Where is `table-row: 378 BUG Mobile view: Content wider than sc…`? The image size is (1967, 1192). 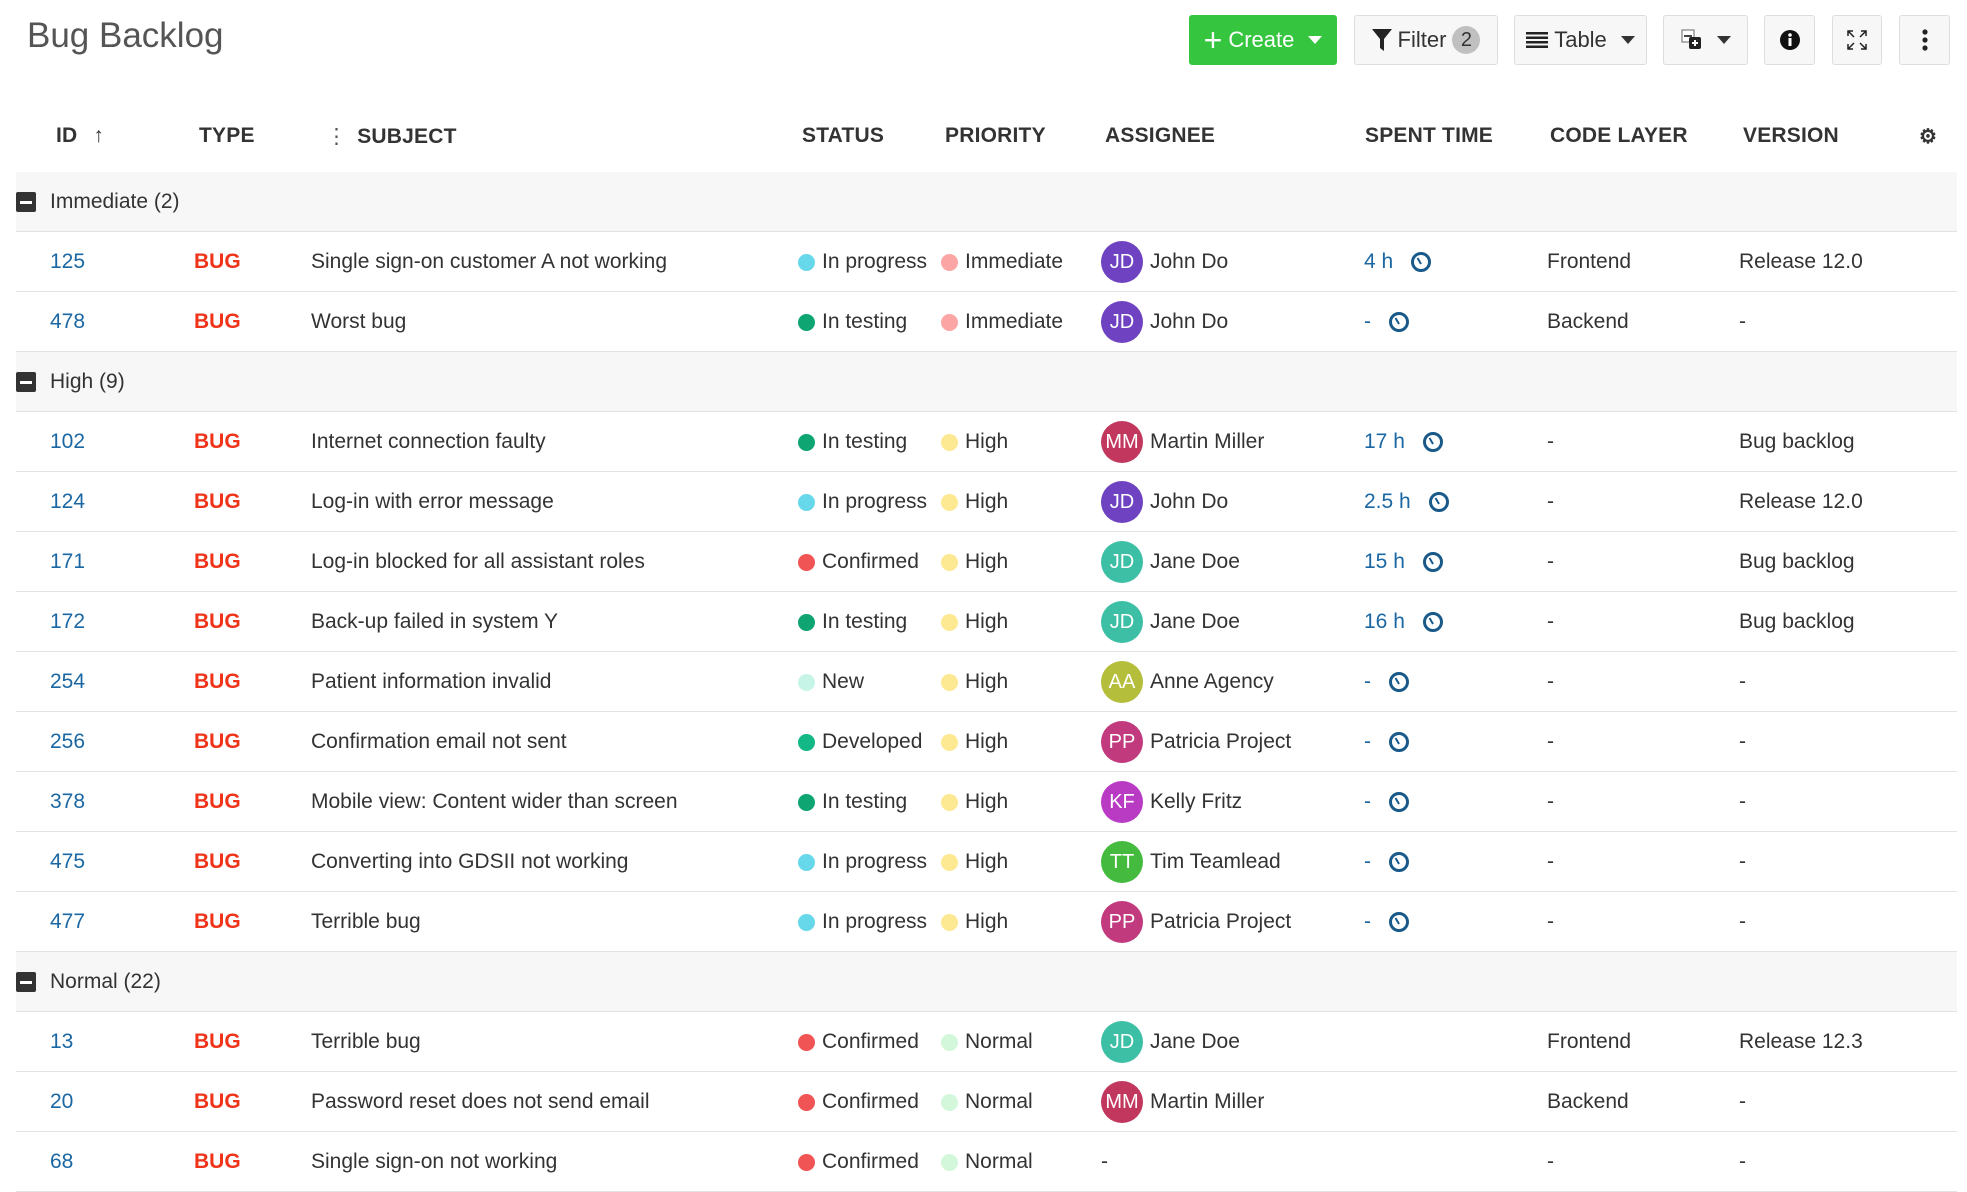
table-row: 378 BUG Mobile view: Content wider than sc… is located at coordinates (986, 802).